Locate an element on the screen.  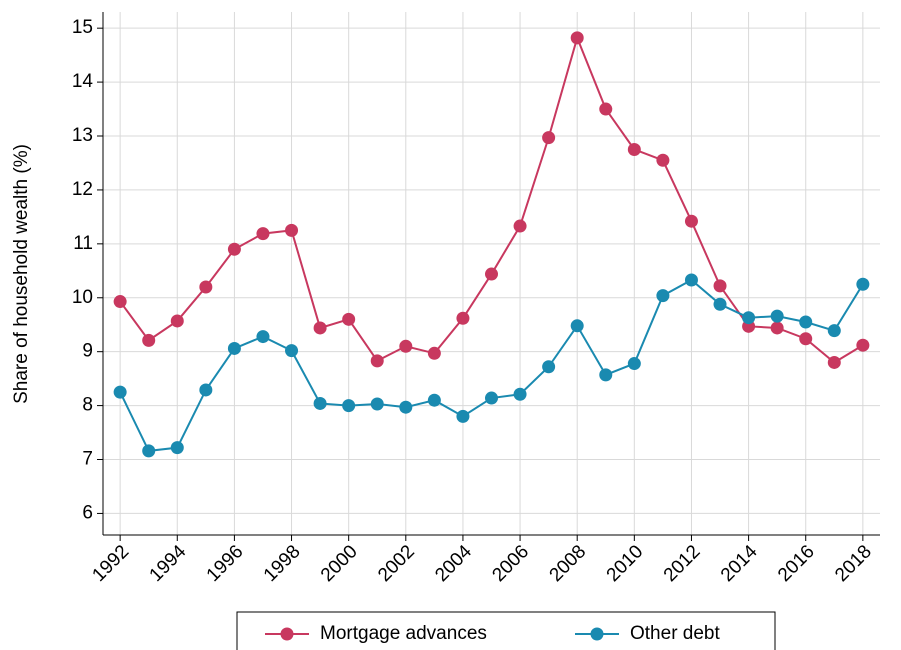
x-tick-label: 1992 is located at coordinates (110, 563).